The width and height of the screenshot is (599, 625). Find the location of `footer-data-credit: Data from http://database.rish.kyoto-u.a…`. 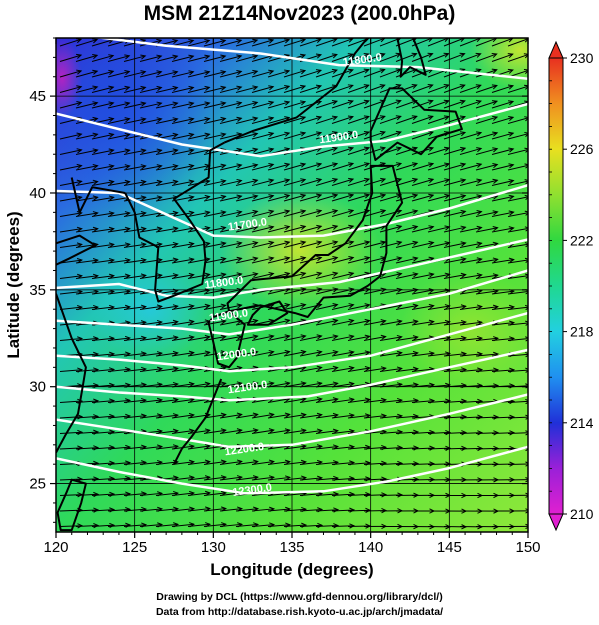

footer-data-credit: Data from http://database.rish.kyoto-u.a… is located at coordinates (299, 612).